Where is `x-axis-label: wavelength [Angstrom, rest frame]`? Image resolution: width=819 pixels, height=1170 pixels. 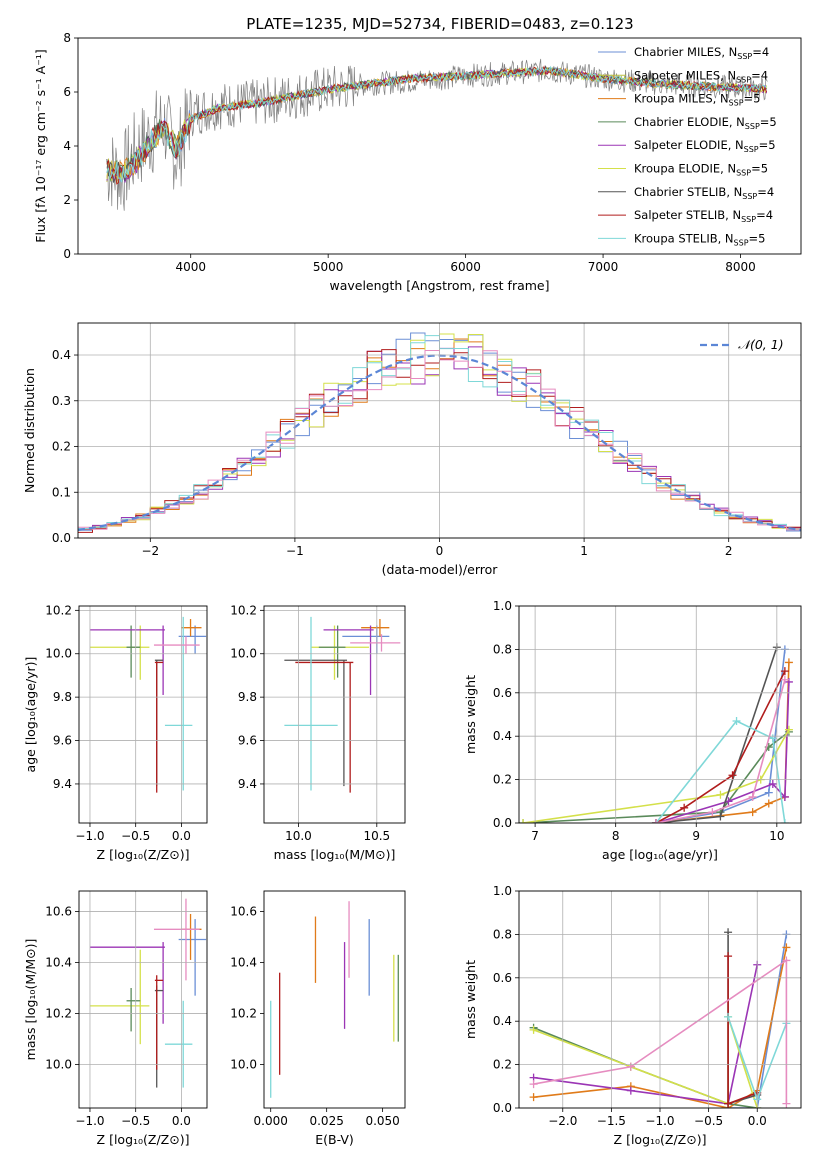
x-axis-label: wavelength [Angstrom, rest frame] is located at coordinates (439, 285).